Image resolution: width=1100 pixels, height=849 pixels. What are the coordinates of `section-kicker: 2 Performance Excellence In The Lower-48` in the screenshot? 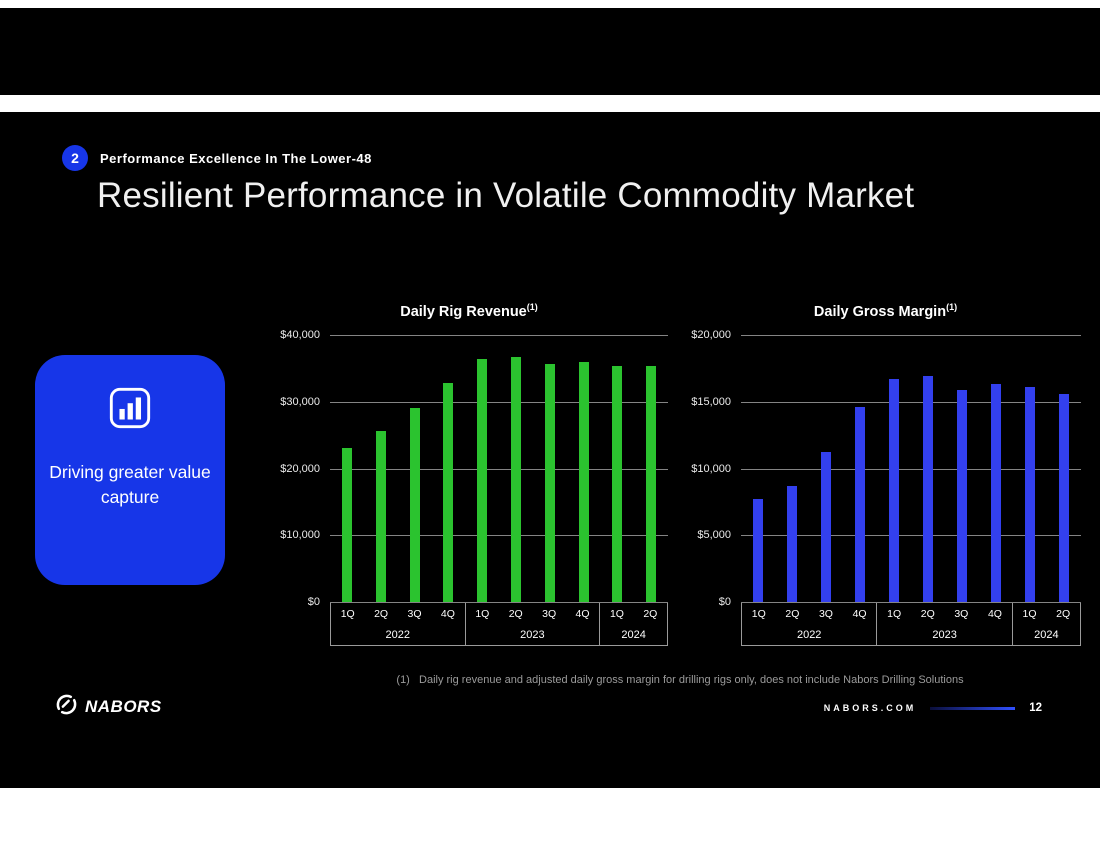 It's located at (217, 158).